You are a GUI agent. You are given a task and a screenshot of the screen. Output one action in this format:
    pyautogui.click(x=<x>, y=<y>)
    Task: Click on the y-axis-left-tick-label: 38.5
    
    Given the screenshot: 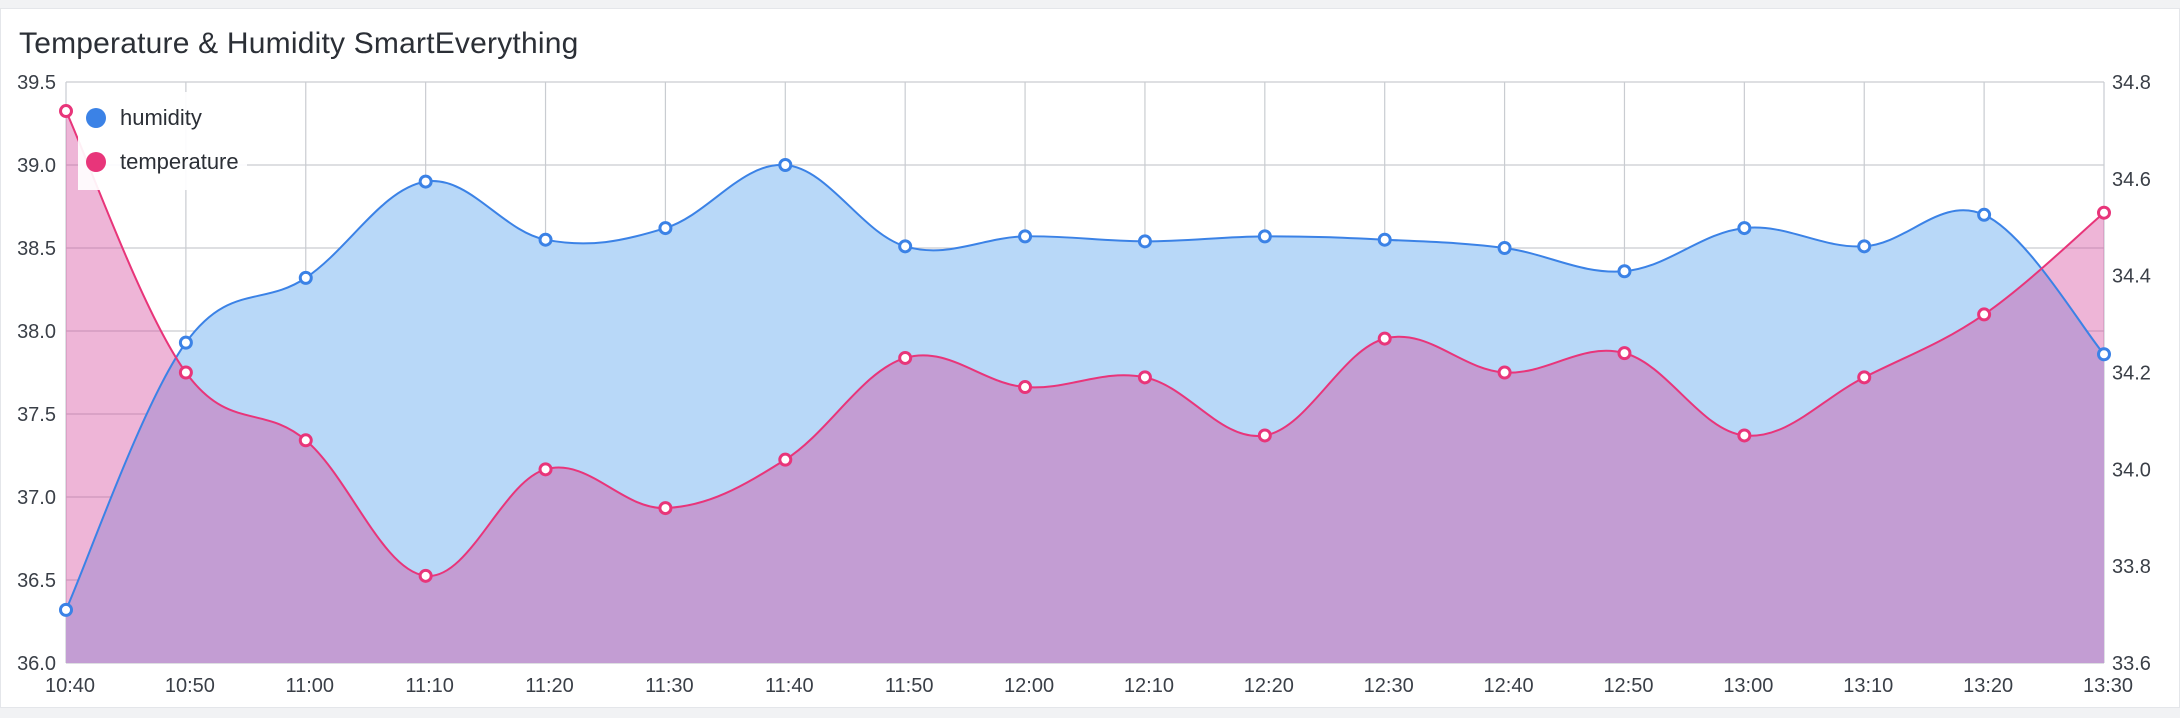 What is the action you would take?
    pyautogui.click(x=36, y=249)
    